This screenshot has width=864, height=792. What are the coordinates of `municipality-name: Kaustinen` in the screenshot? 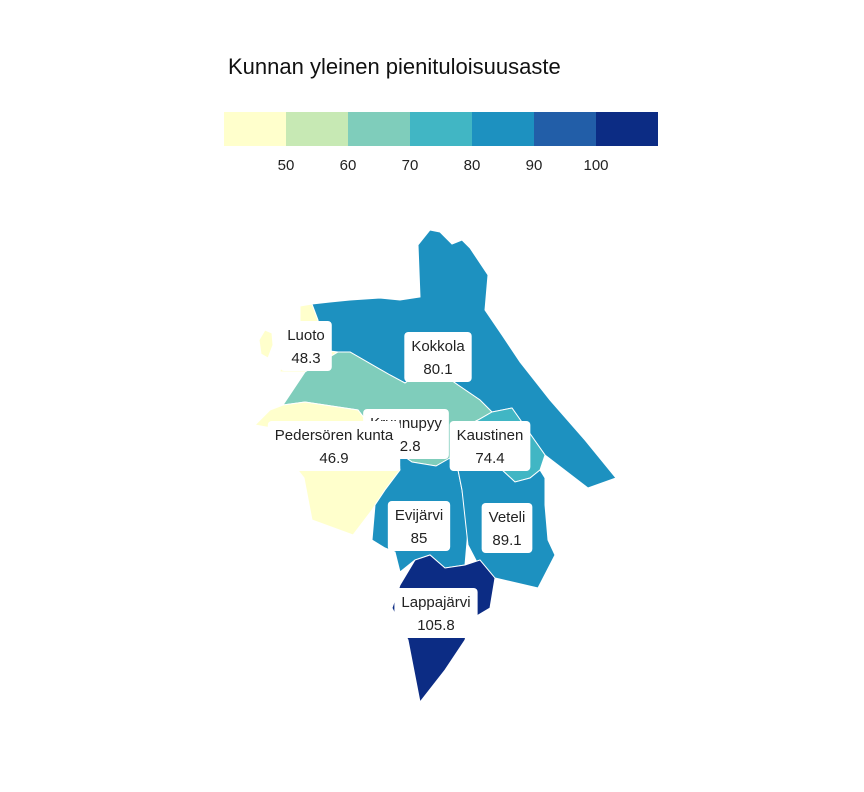 It's located at (490, 435).